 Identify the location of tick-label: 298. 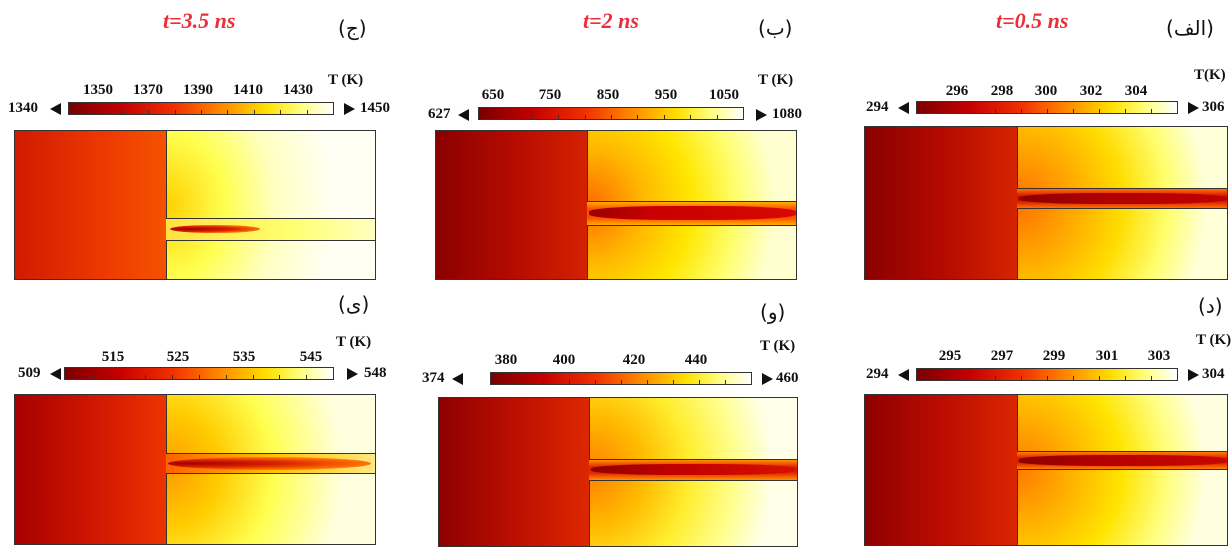
(1002, 91).